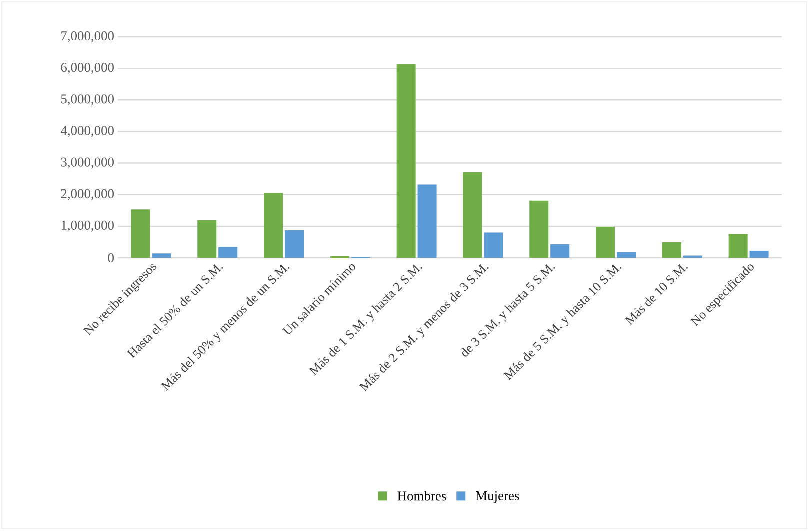  I want to click on legend-label: Hombres, so click(422, 496).